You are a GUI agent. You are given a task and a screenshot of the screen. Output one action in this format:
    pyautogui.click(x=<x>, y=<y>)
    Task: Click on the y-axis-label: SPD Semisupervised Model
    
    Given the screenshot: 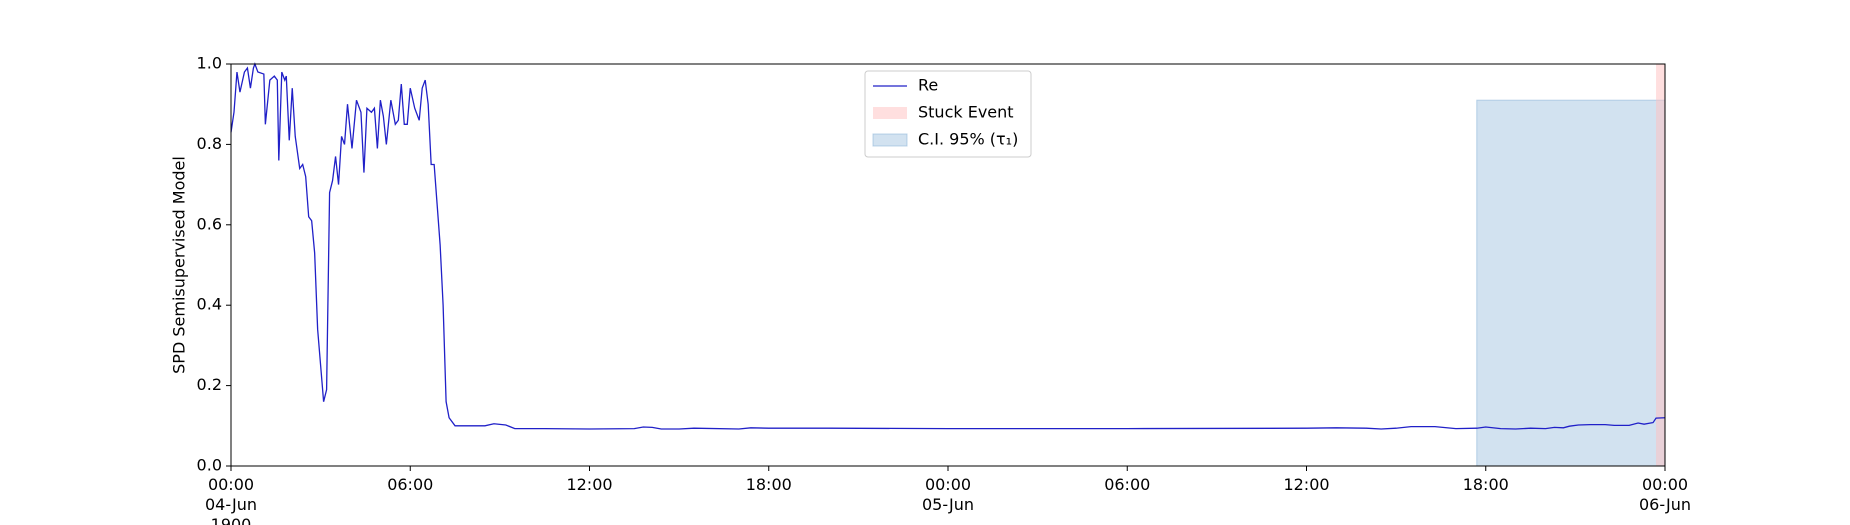 What is the action you would take?
    pyautogui.click(x=179, y=265)
    